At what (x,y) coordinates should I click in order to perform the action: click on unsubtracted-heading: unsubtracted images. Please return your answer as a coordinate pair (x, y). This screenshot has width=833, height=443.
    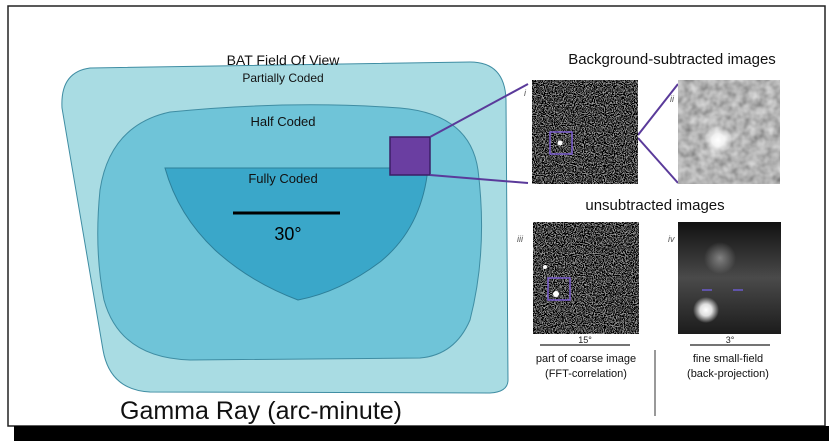
    Looking at the image, I should click on (654, 205).